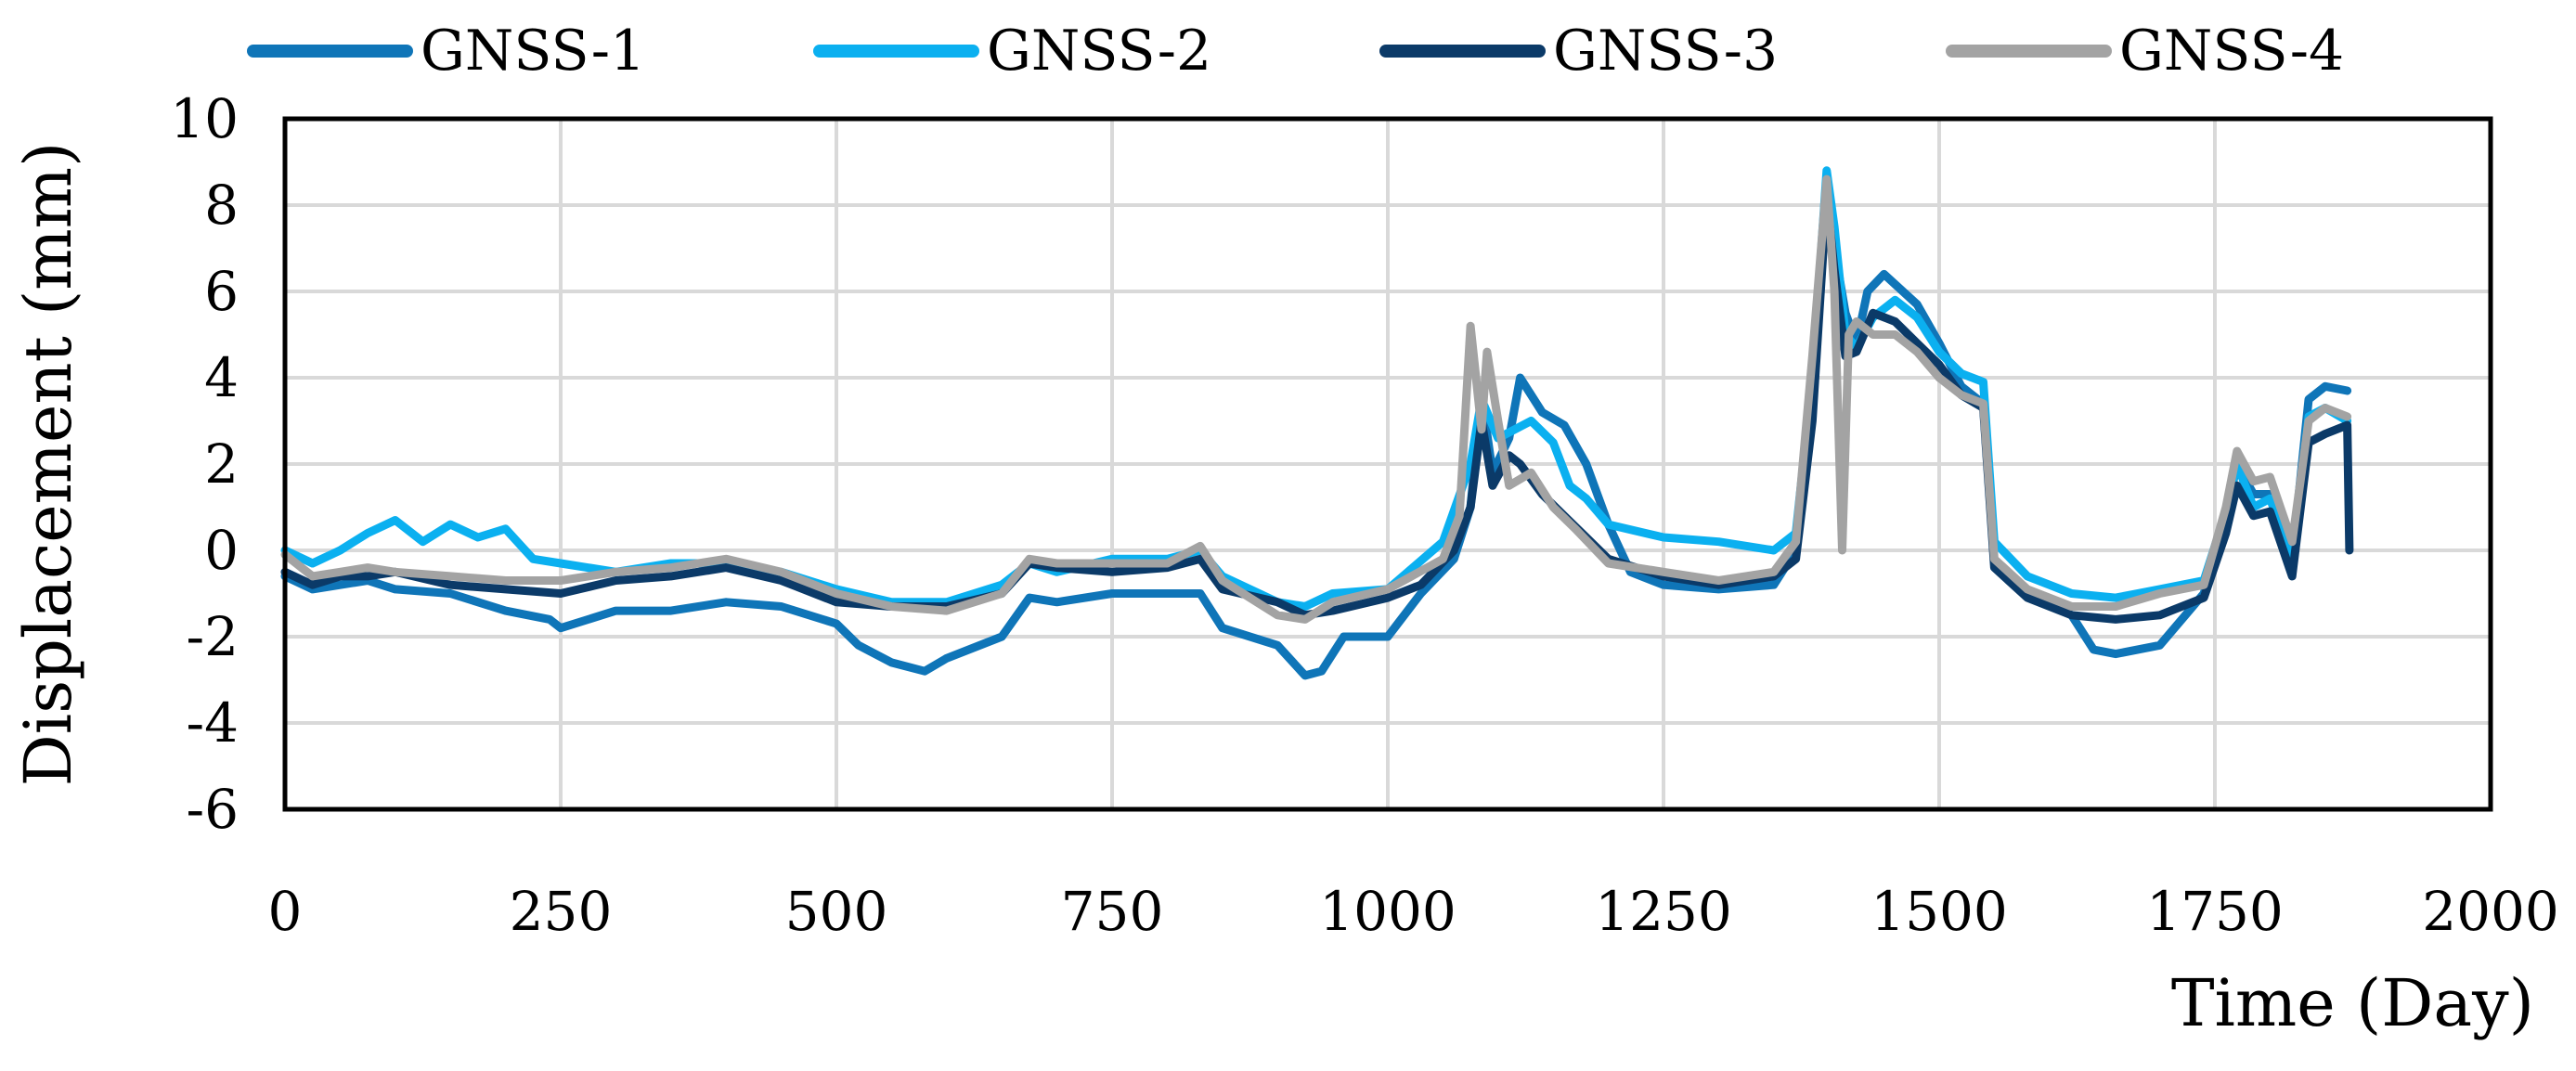 Image resolution: width=2576 pixels, height=1071 pixels. I want to click on x-tick-label: 500, so click(836, 911).